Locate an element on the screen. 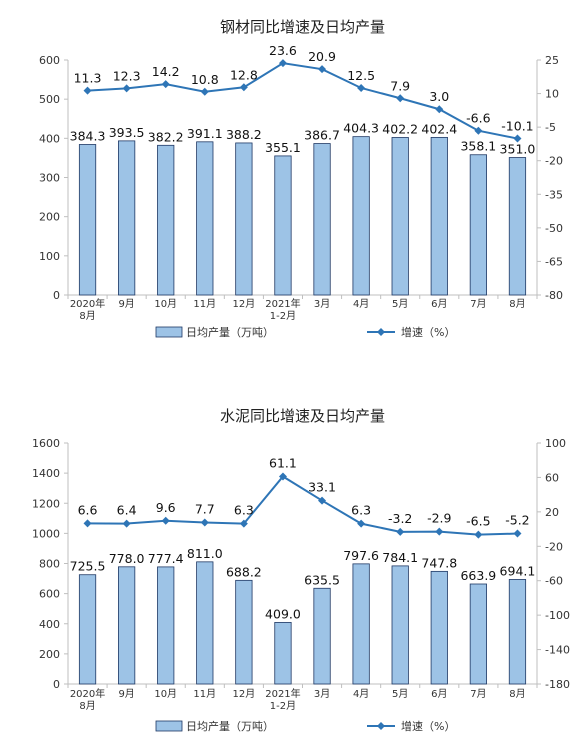  bar-data-label: 404.3 is located at coordinates (361, 128).